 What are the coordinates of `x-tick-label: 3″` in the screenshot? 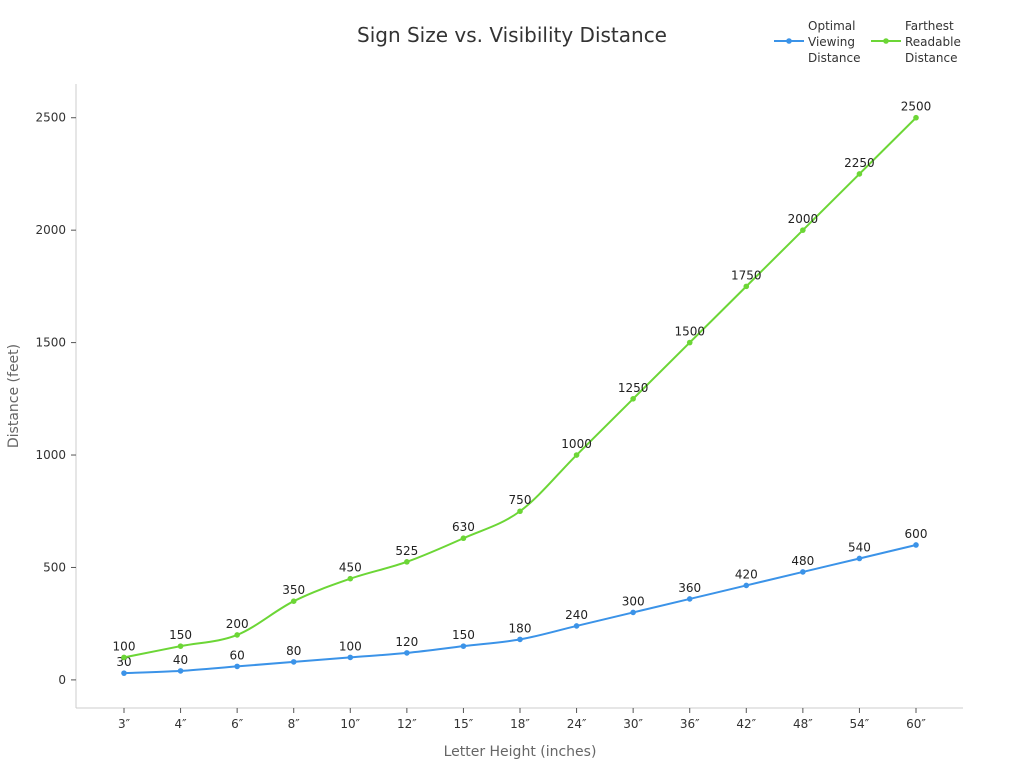 It's located at (124, 724).